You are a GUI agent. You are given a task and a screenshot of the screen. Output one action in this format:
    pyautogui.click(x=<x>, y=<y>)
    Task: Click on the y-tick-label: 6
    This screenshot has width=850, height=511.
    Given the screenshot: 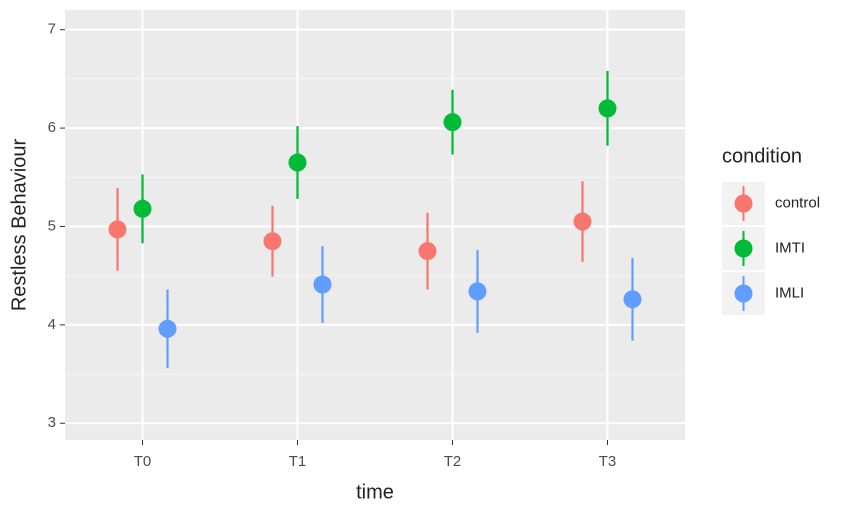 What is the action you would take?
    pyautogui.click(x=52, y=127)
    